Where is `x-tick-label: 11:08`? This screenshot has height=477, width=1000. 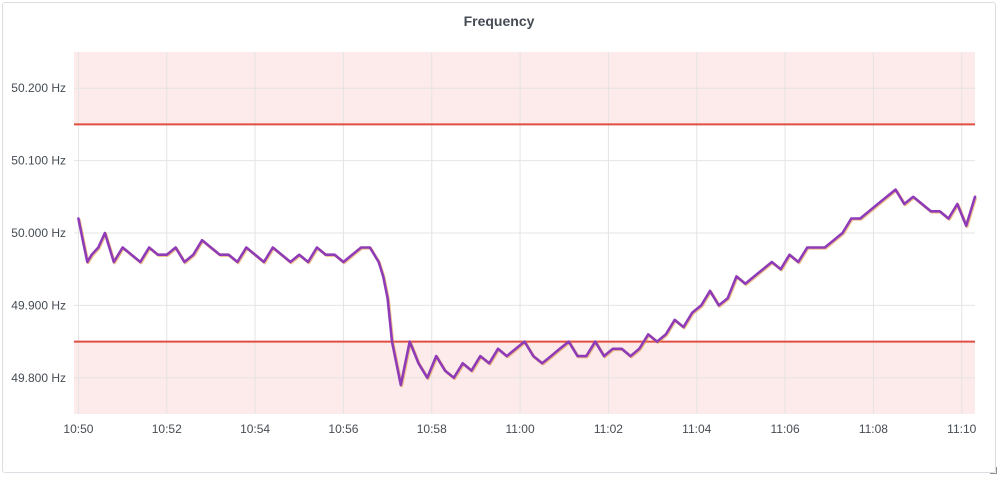
x-tick-label: 11:08 is located at coordinates (873, 429).